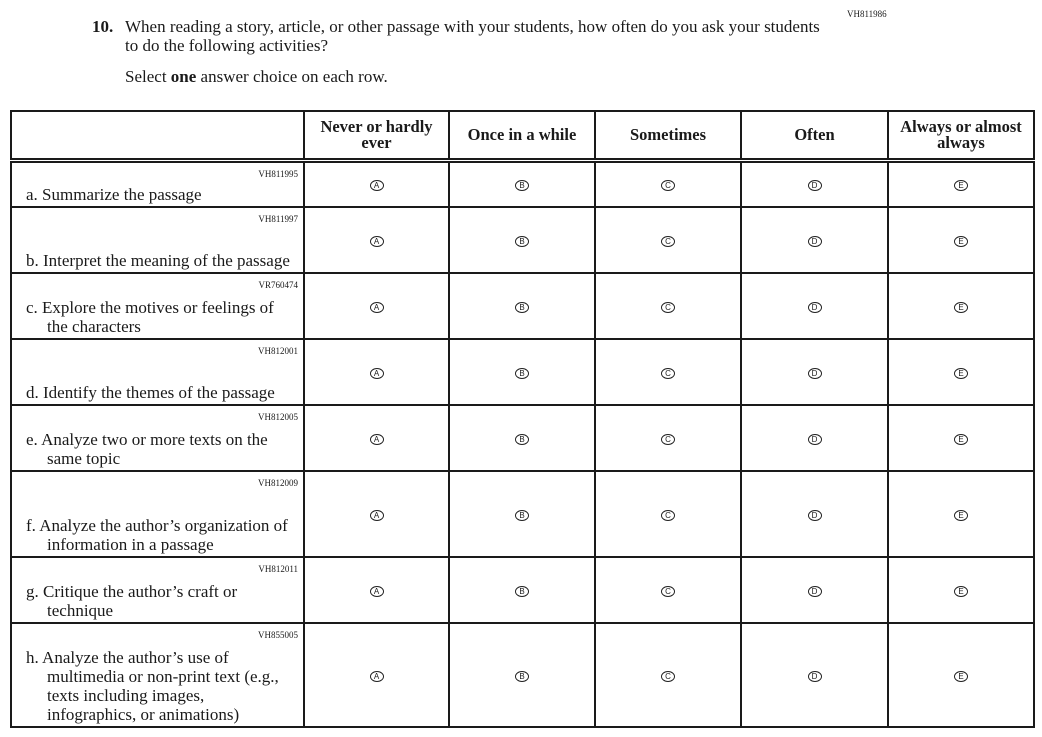 This screenshot has height=737, width=1042. I want to click on column-header: Sometimes, so click(668, 136).